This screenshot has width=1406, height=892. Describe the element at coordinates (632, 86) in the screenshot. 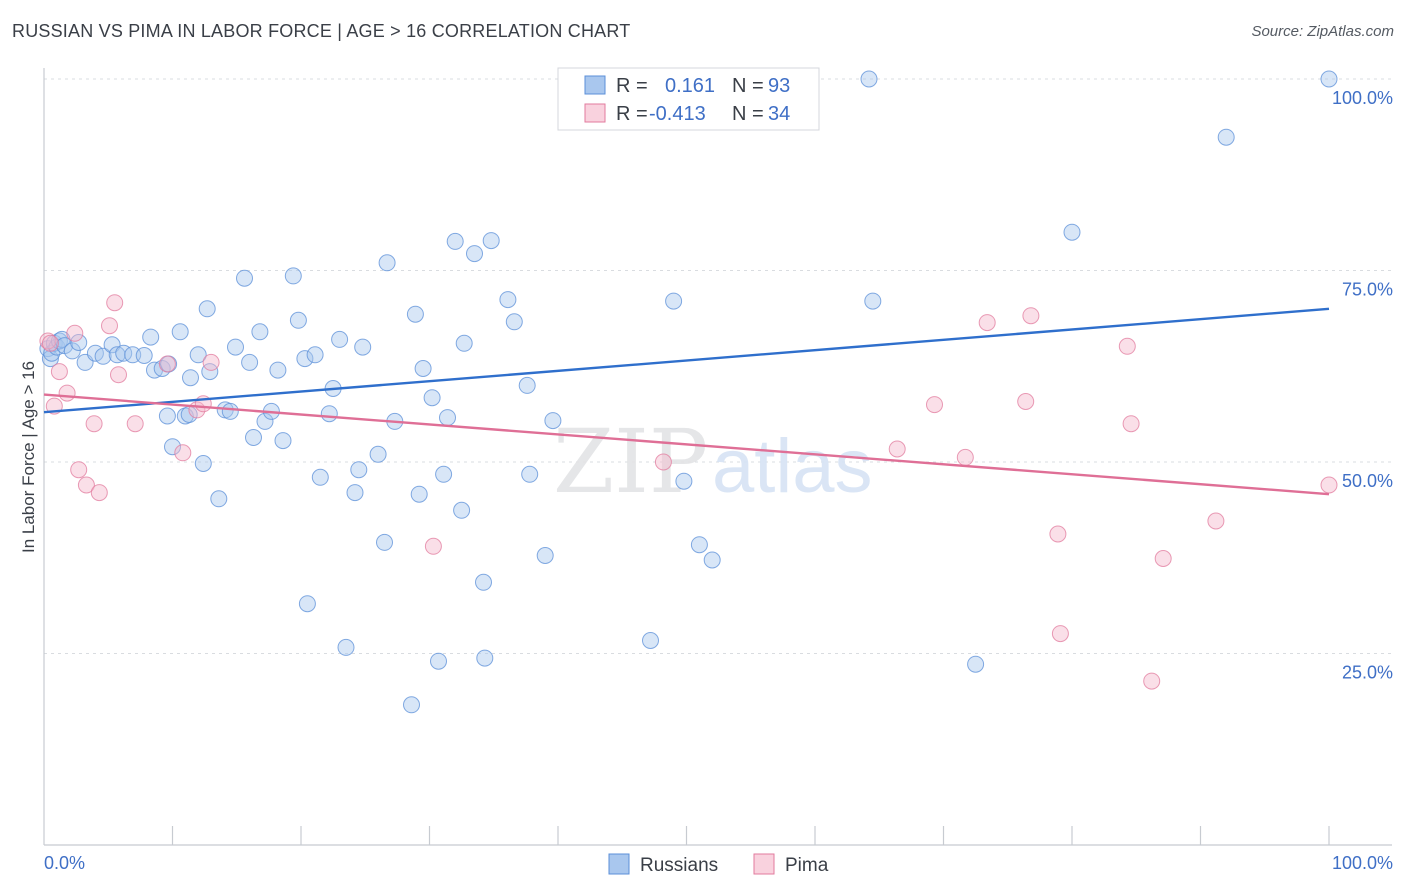

I see `legend-r-label-russians: R =` at that location.